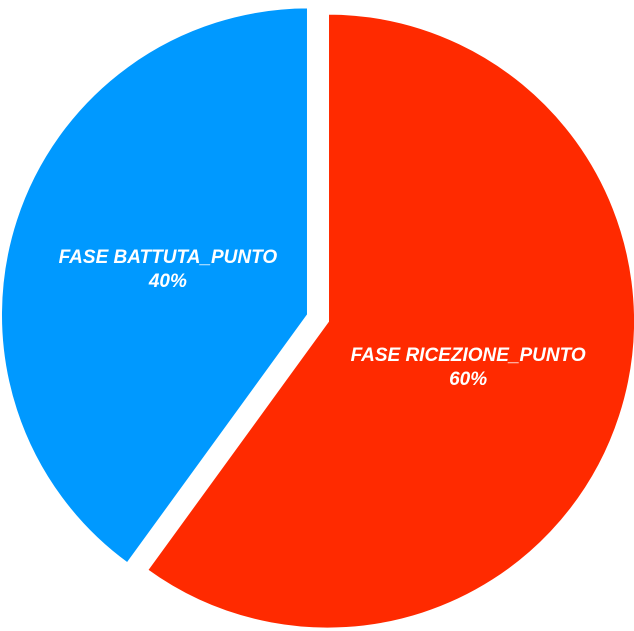 The image size is (634, 631). I want to click on pie-slice-label: FASE BATTUTA_PUNTO, so click(168, 257).